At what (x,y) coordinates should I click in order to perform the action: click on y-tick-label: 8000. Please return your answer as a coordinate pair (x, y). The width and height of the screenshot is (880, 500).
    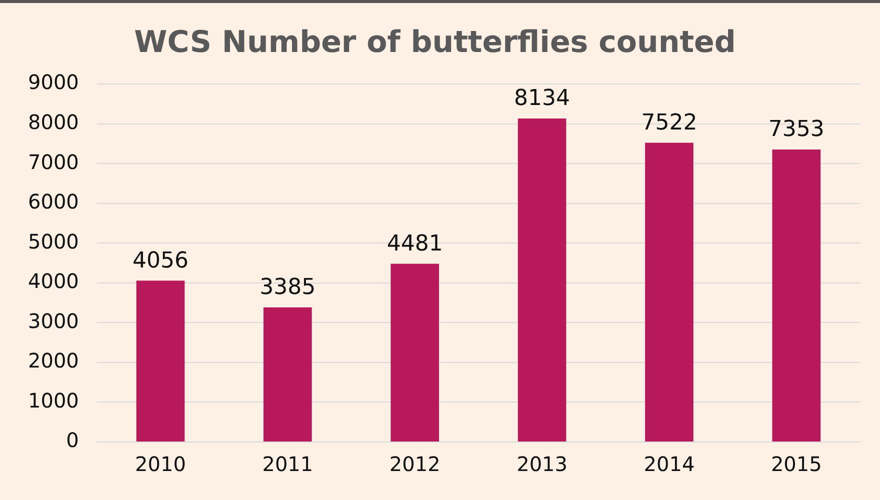
    Looking at the image, I should click on (53, 122).